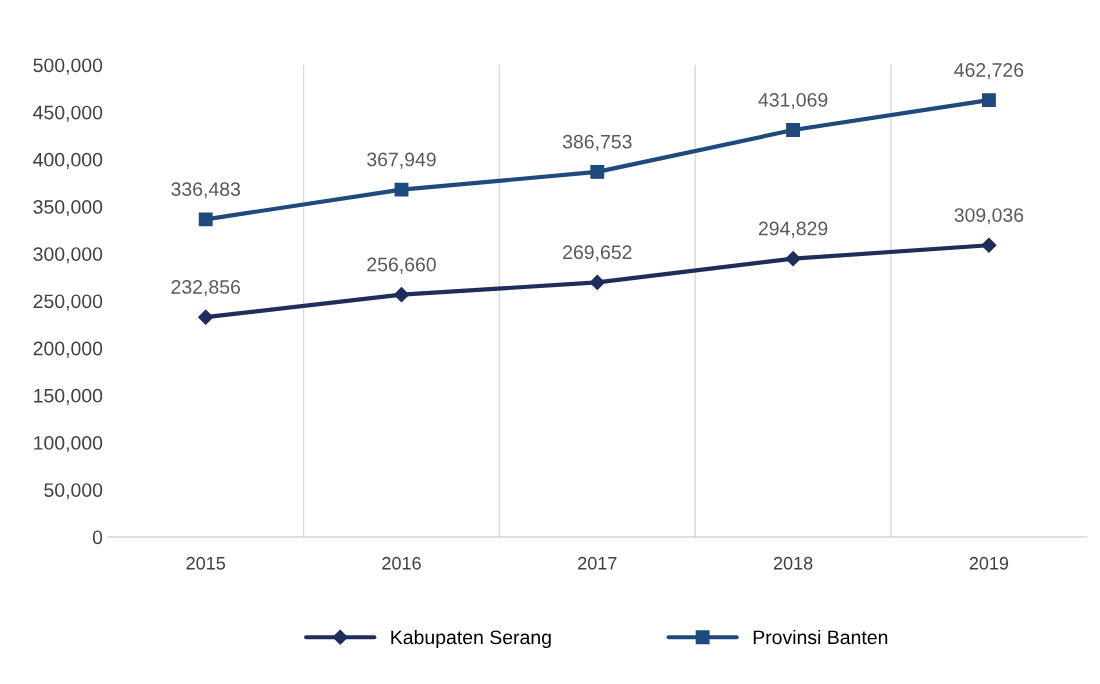  Describe the element at coordinates (793, 563) in the screenshot. I see `x-tick-label: 2018` at that location.